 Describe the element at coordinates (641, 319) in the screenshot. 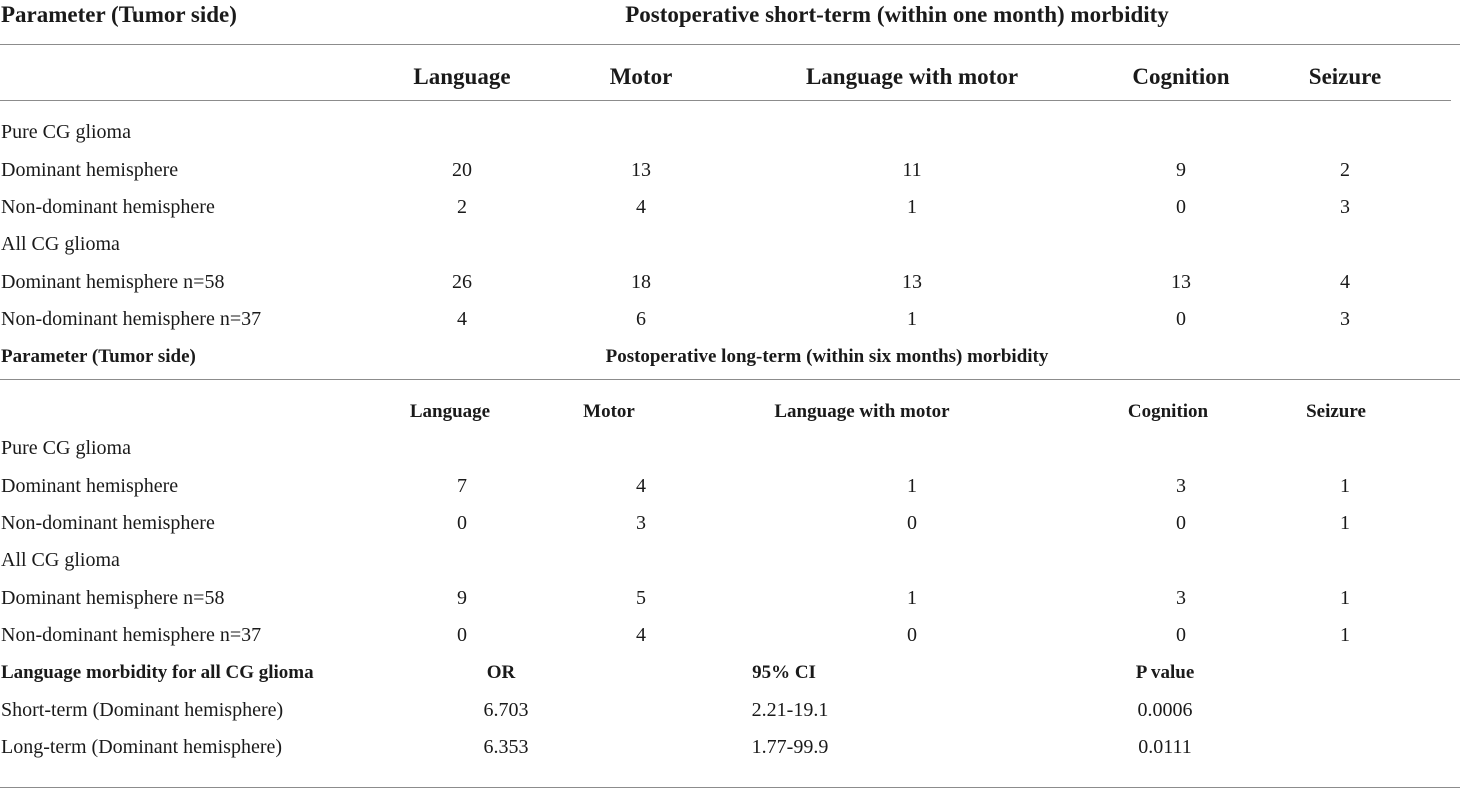

I see `s1-cell: 6` at that location.